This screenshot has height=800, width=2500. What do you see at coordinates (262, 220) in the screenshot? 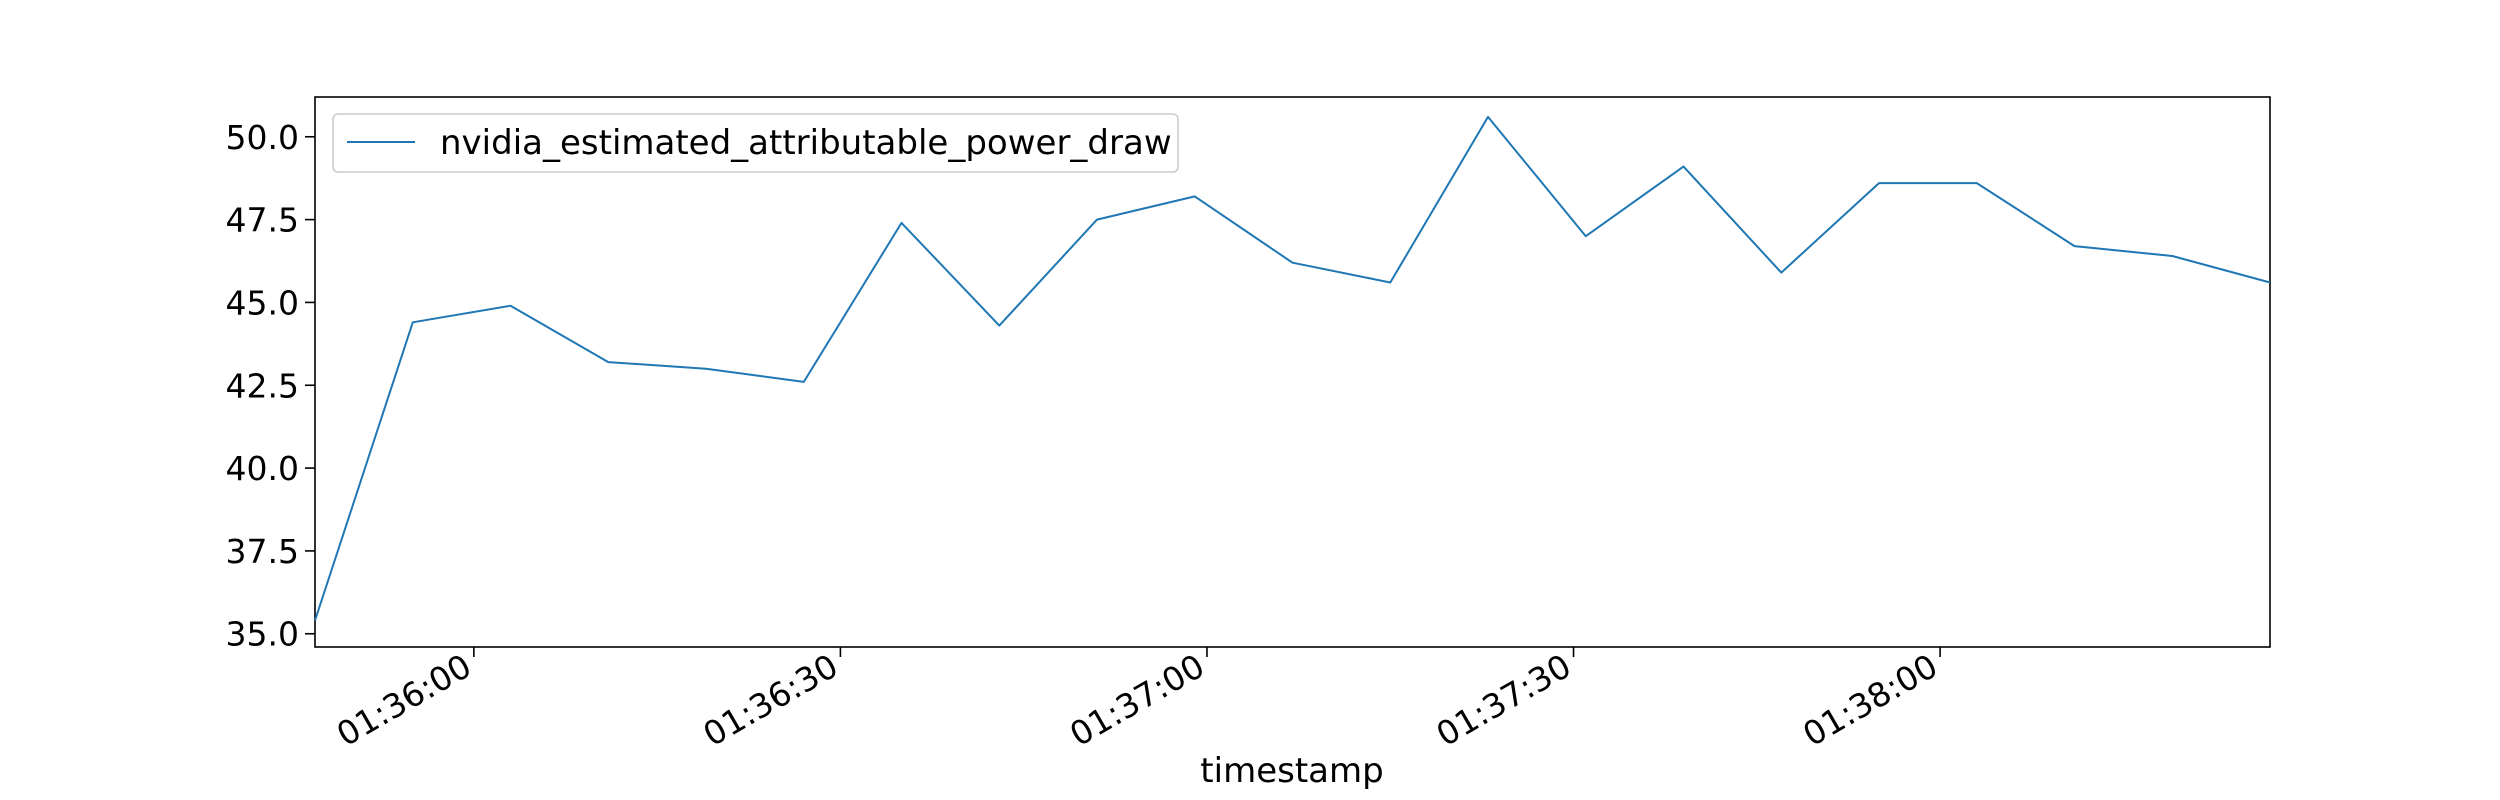
I see `y-tick-label: 47.5` at bounding box center [262, 220].